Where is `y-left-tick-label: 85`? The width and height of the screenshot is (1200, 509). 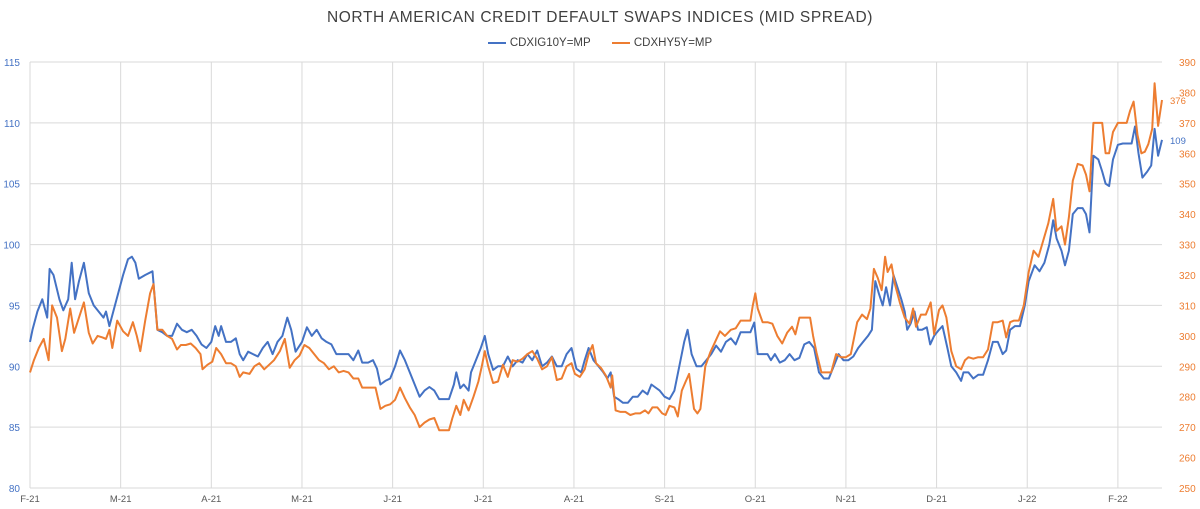 y-left-tick-label: 85 is located at coordinates (15, 428).